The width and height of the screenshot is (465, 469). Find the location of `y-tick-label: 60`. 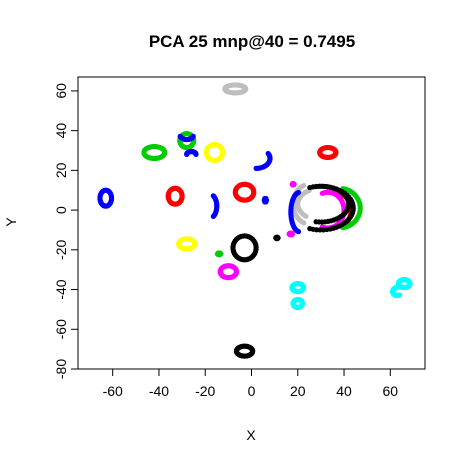

y-tick-label: 60 is located at coordinates (61, 91).